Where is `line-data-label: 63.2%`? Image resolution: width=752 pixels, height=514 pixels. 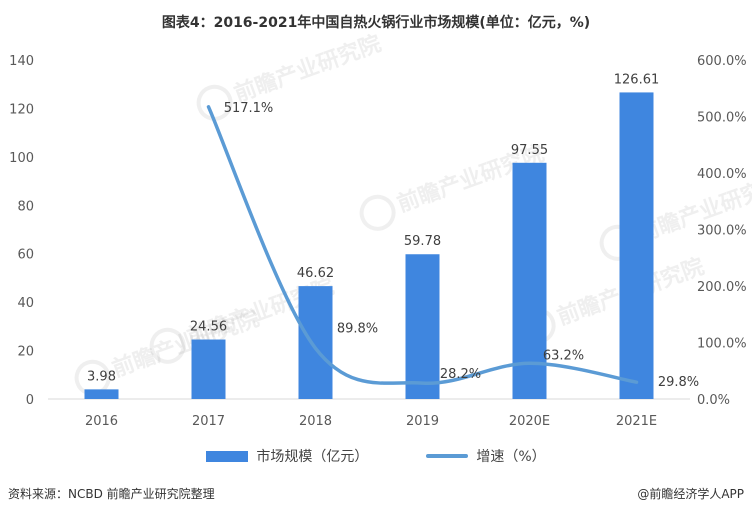 line-data-label: 63.2% is located at coordinates (563, 355).